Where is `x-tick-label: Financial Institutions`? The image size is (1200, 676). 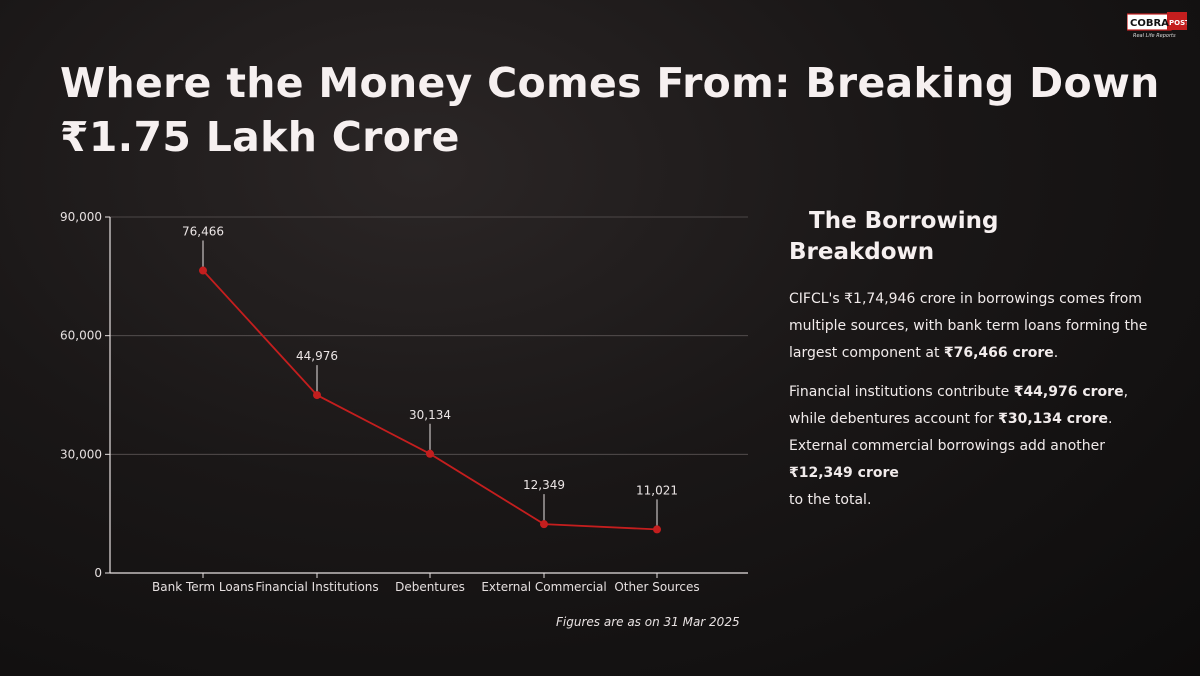 x-tick-label: Financial Institutions is located at coordinates (316, 587).